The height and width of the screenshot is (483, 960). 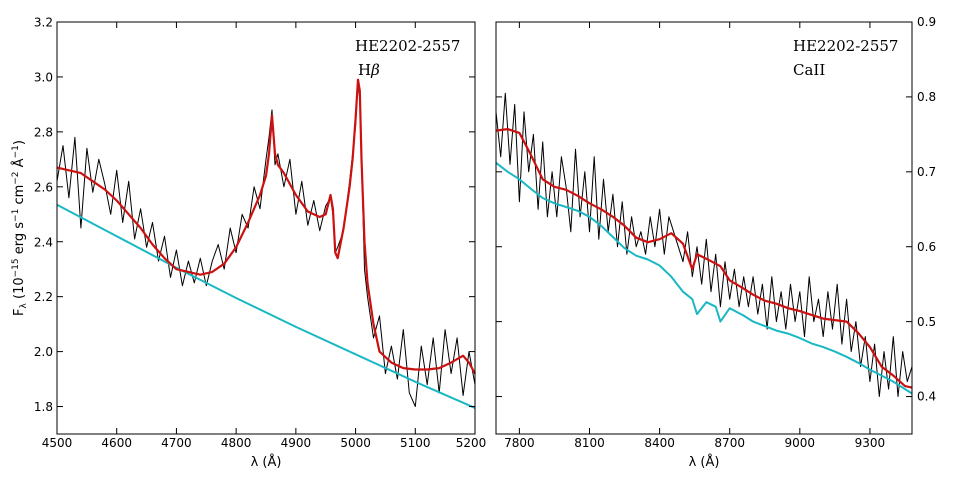 I want to click on right-ytick-label: 0.4, so click(x=926, y=397).